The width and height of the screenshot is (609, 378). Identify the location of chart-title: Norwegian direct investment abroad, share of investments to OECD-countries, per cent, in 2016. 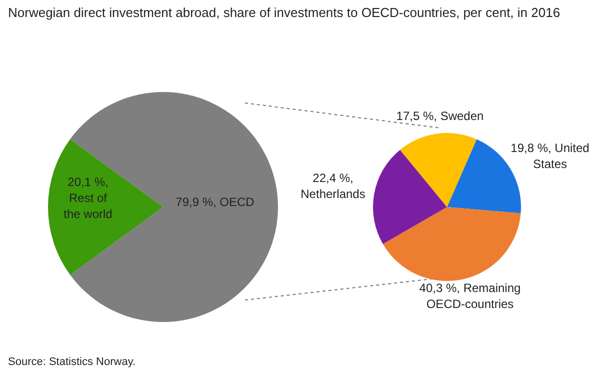
(285, 13).